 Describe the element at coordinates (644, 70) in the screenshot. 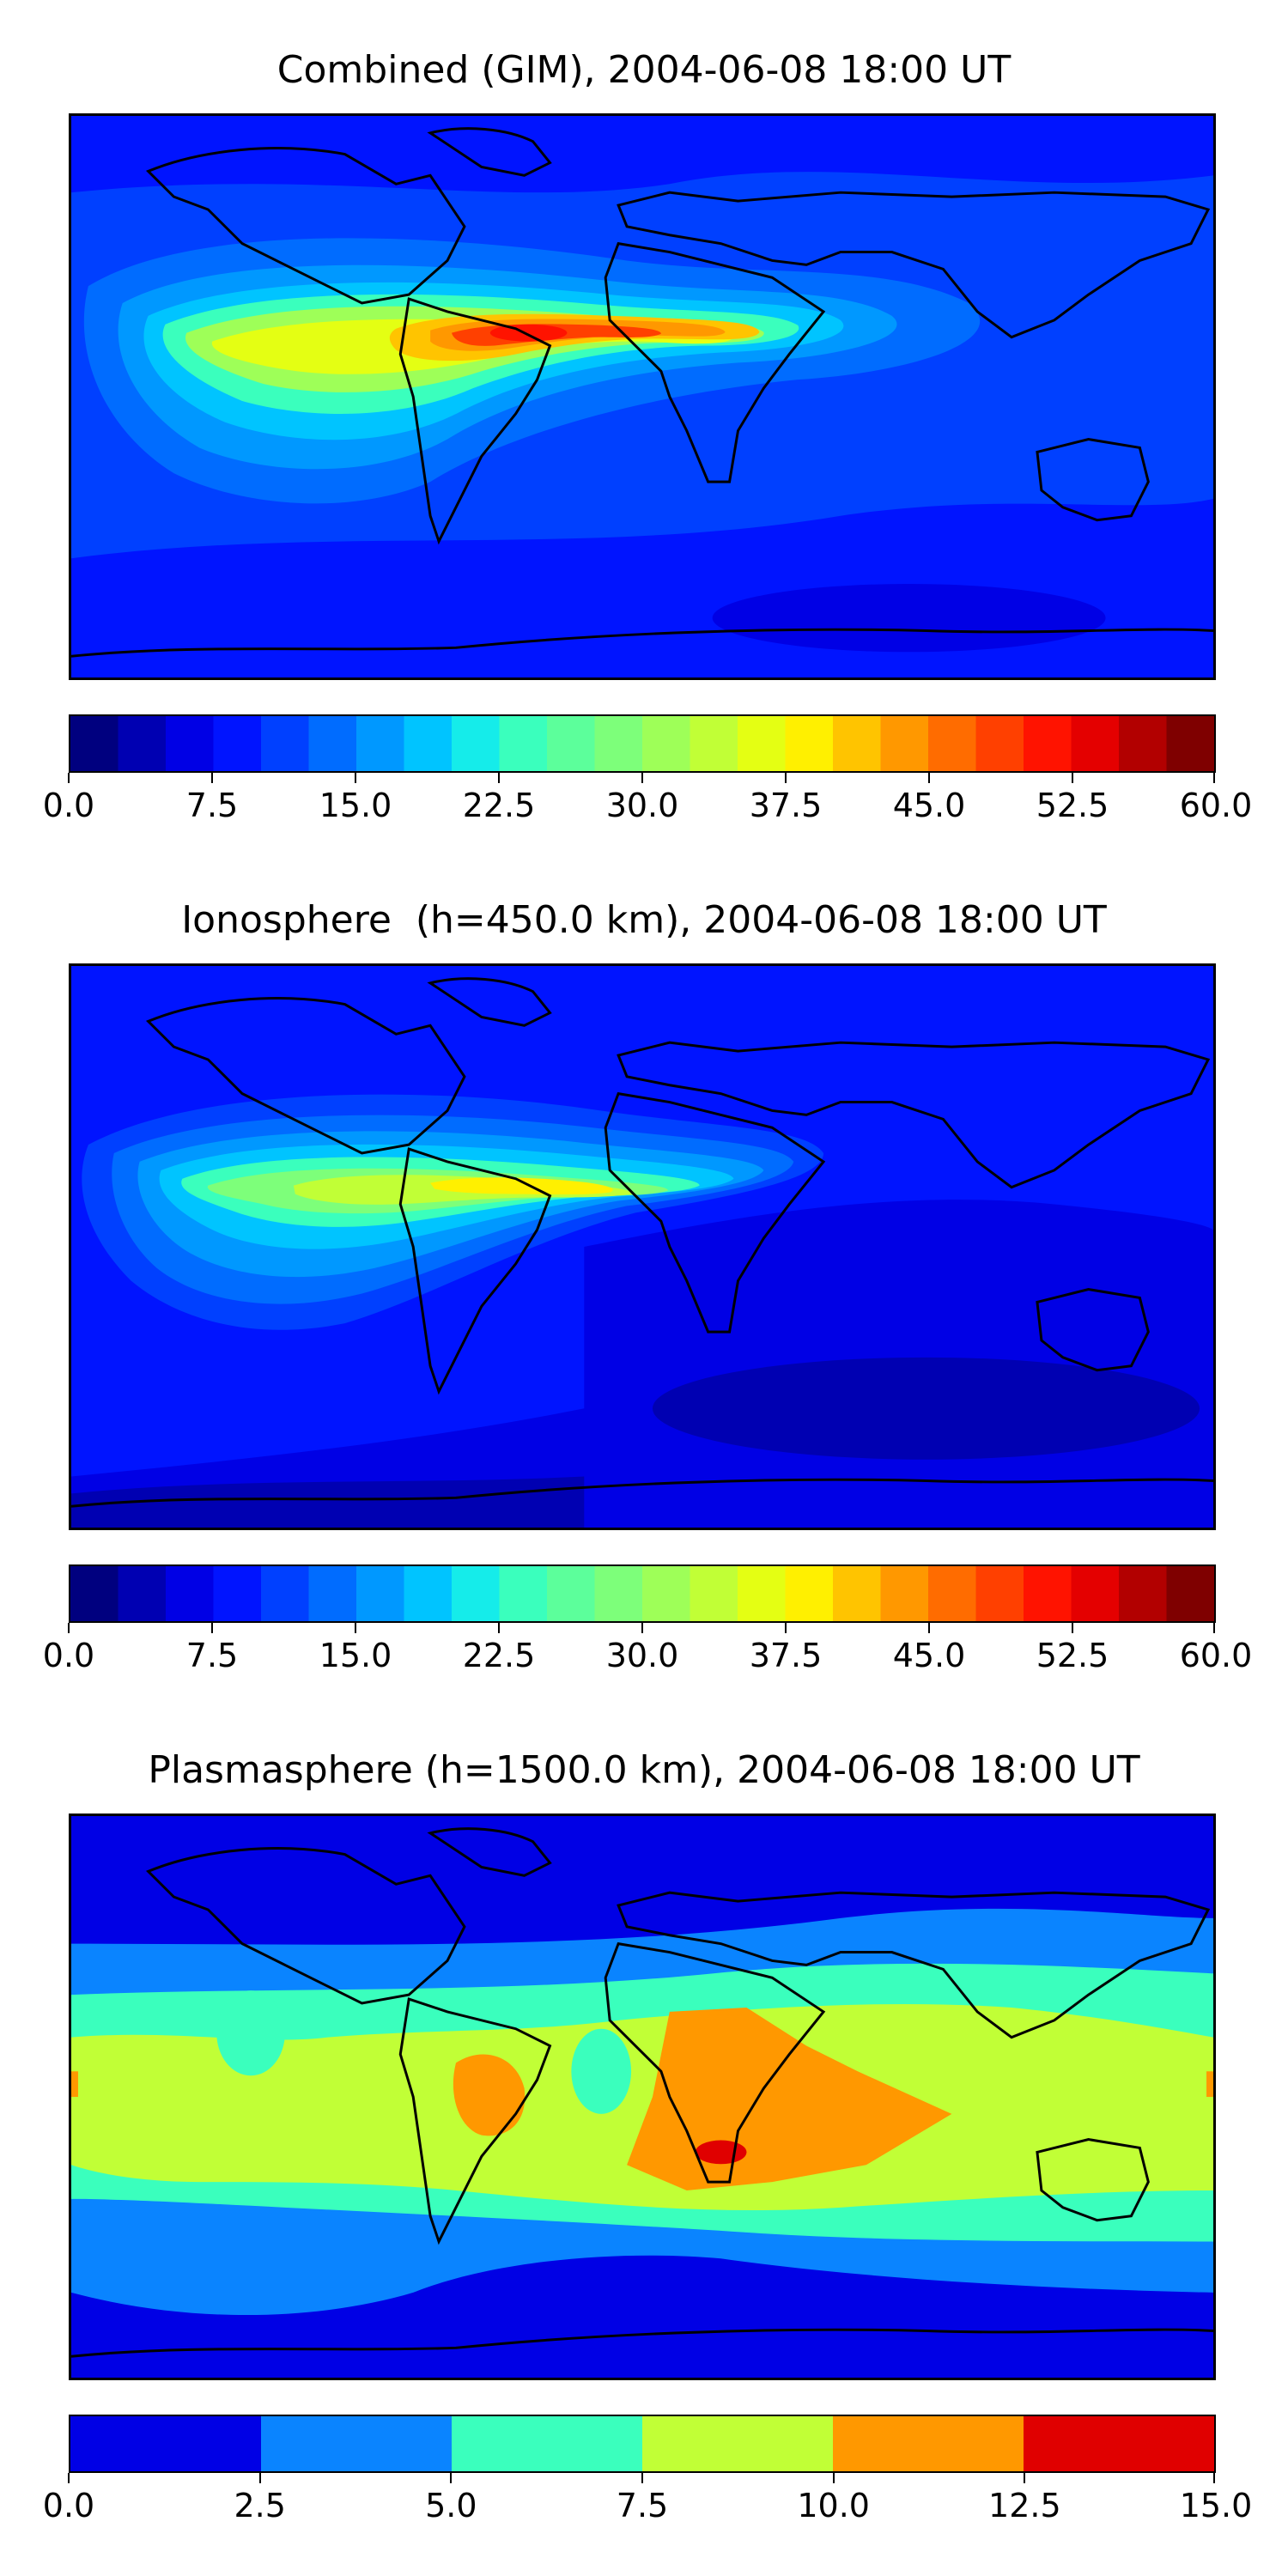

I see `panel-1-title: Combined (GIM), 2004-06-08 18:00 UT` at that location.